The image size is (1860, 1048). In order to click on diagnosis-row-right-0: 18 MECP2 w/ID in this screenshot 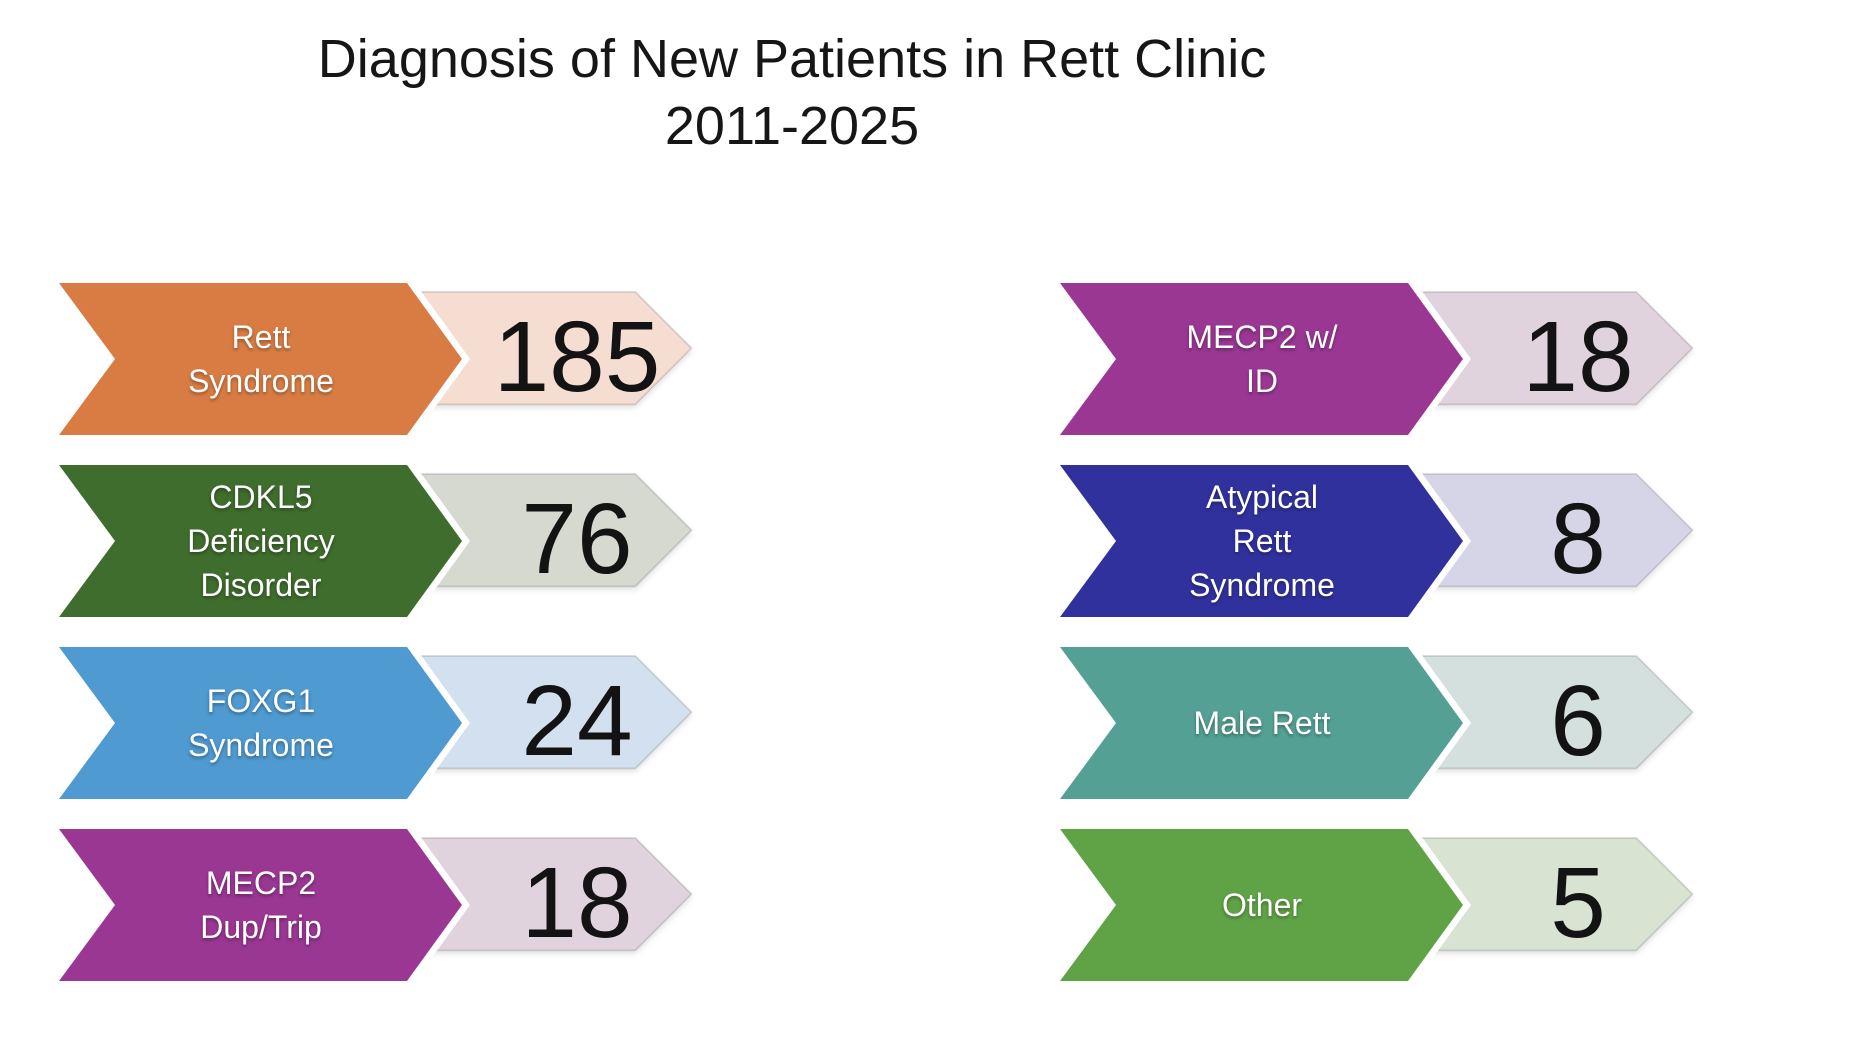, I will do `click(1397, 359)`.